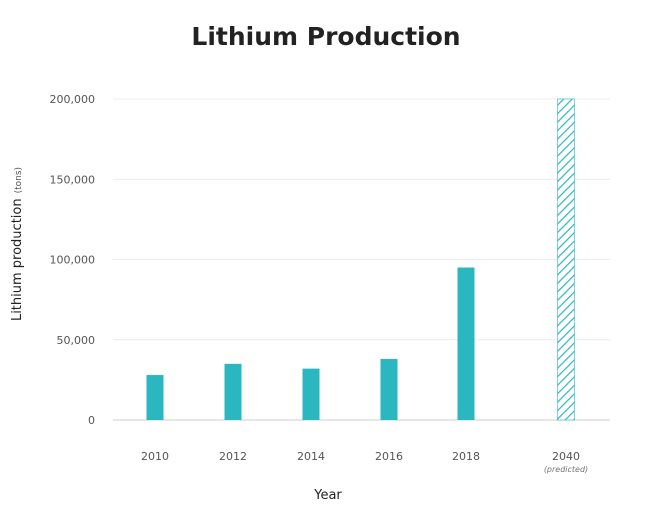 The width and height of the screenshot is (656, 512). I want to click on y-axis-ticks: 0 50,000 100,000 150,000 200,000, so click(73, 260).